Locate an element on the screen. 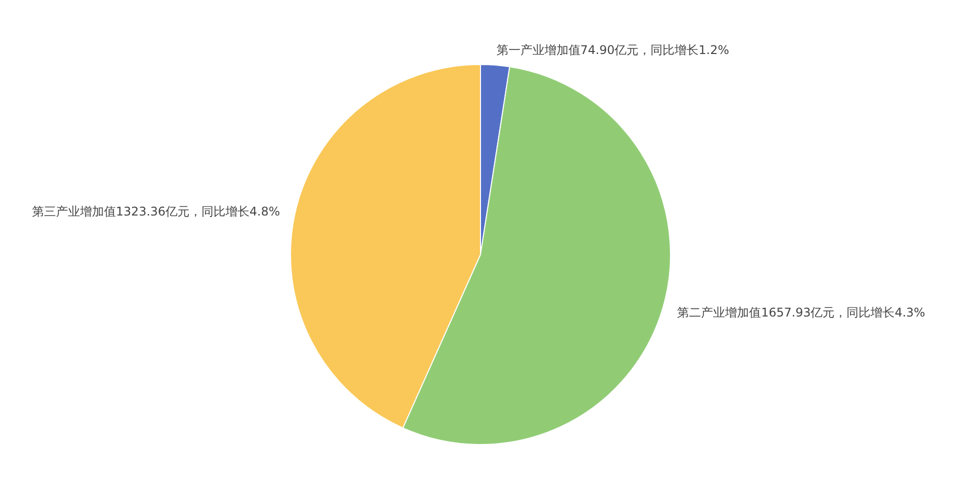 The width and height of the screenshot is (973, 485). slice-label: 第三产业增加值1323.36亿元，同比增长4.8% is located at coordinates (156, 211).